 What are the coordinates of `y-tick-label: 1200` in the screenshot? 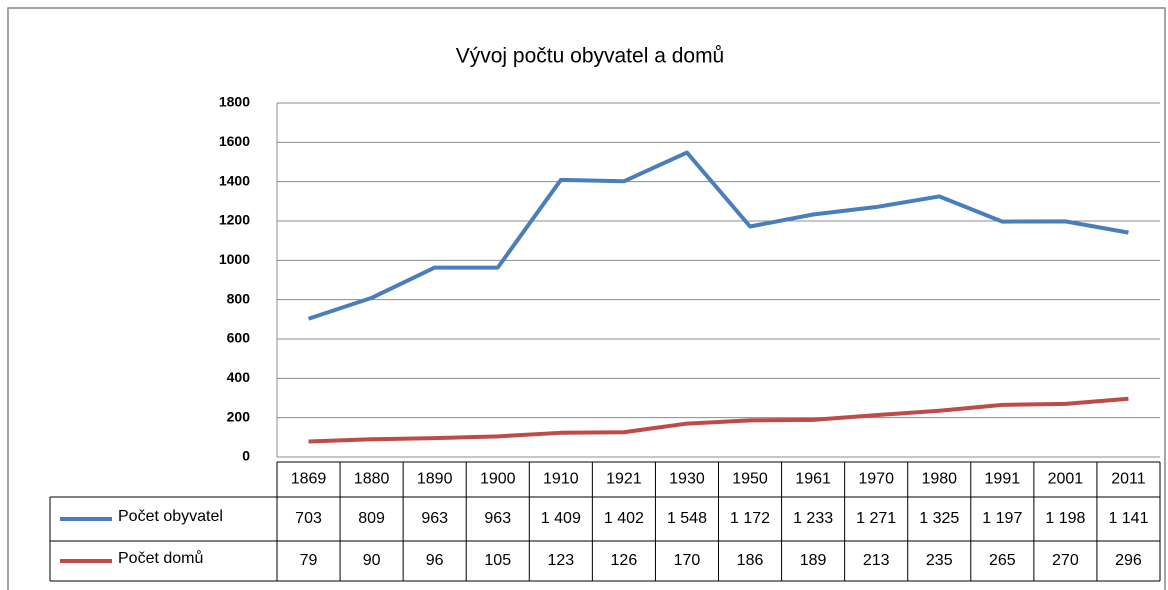 It's located at (234, 220).